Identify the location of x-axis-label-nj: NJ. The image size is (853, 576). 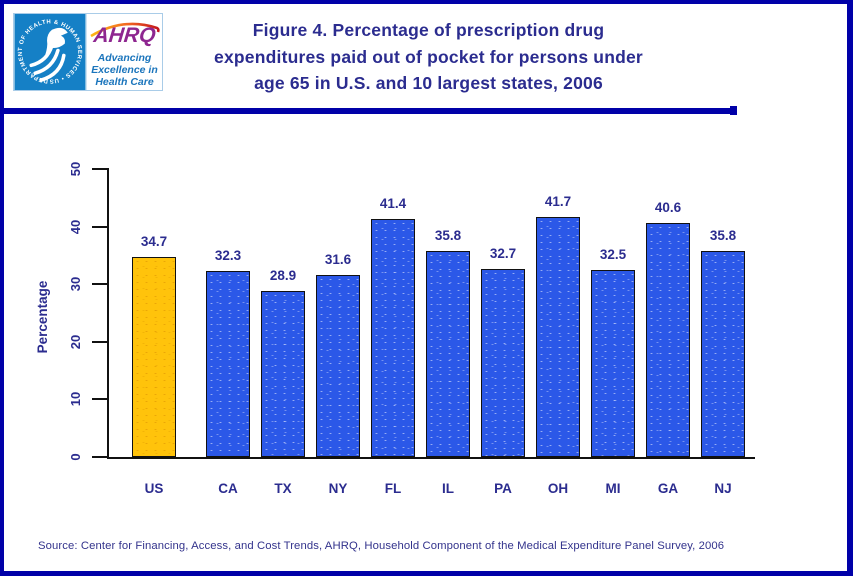
(723, 488).